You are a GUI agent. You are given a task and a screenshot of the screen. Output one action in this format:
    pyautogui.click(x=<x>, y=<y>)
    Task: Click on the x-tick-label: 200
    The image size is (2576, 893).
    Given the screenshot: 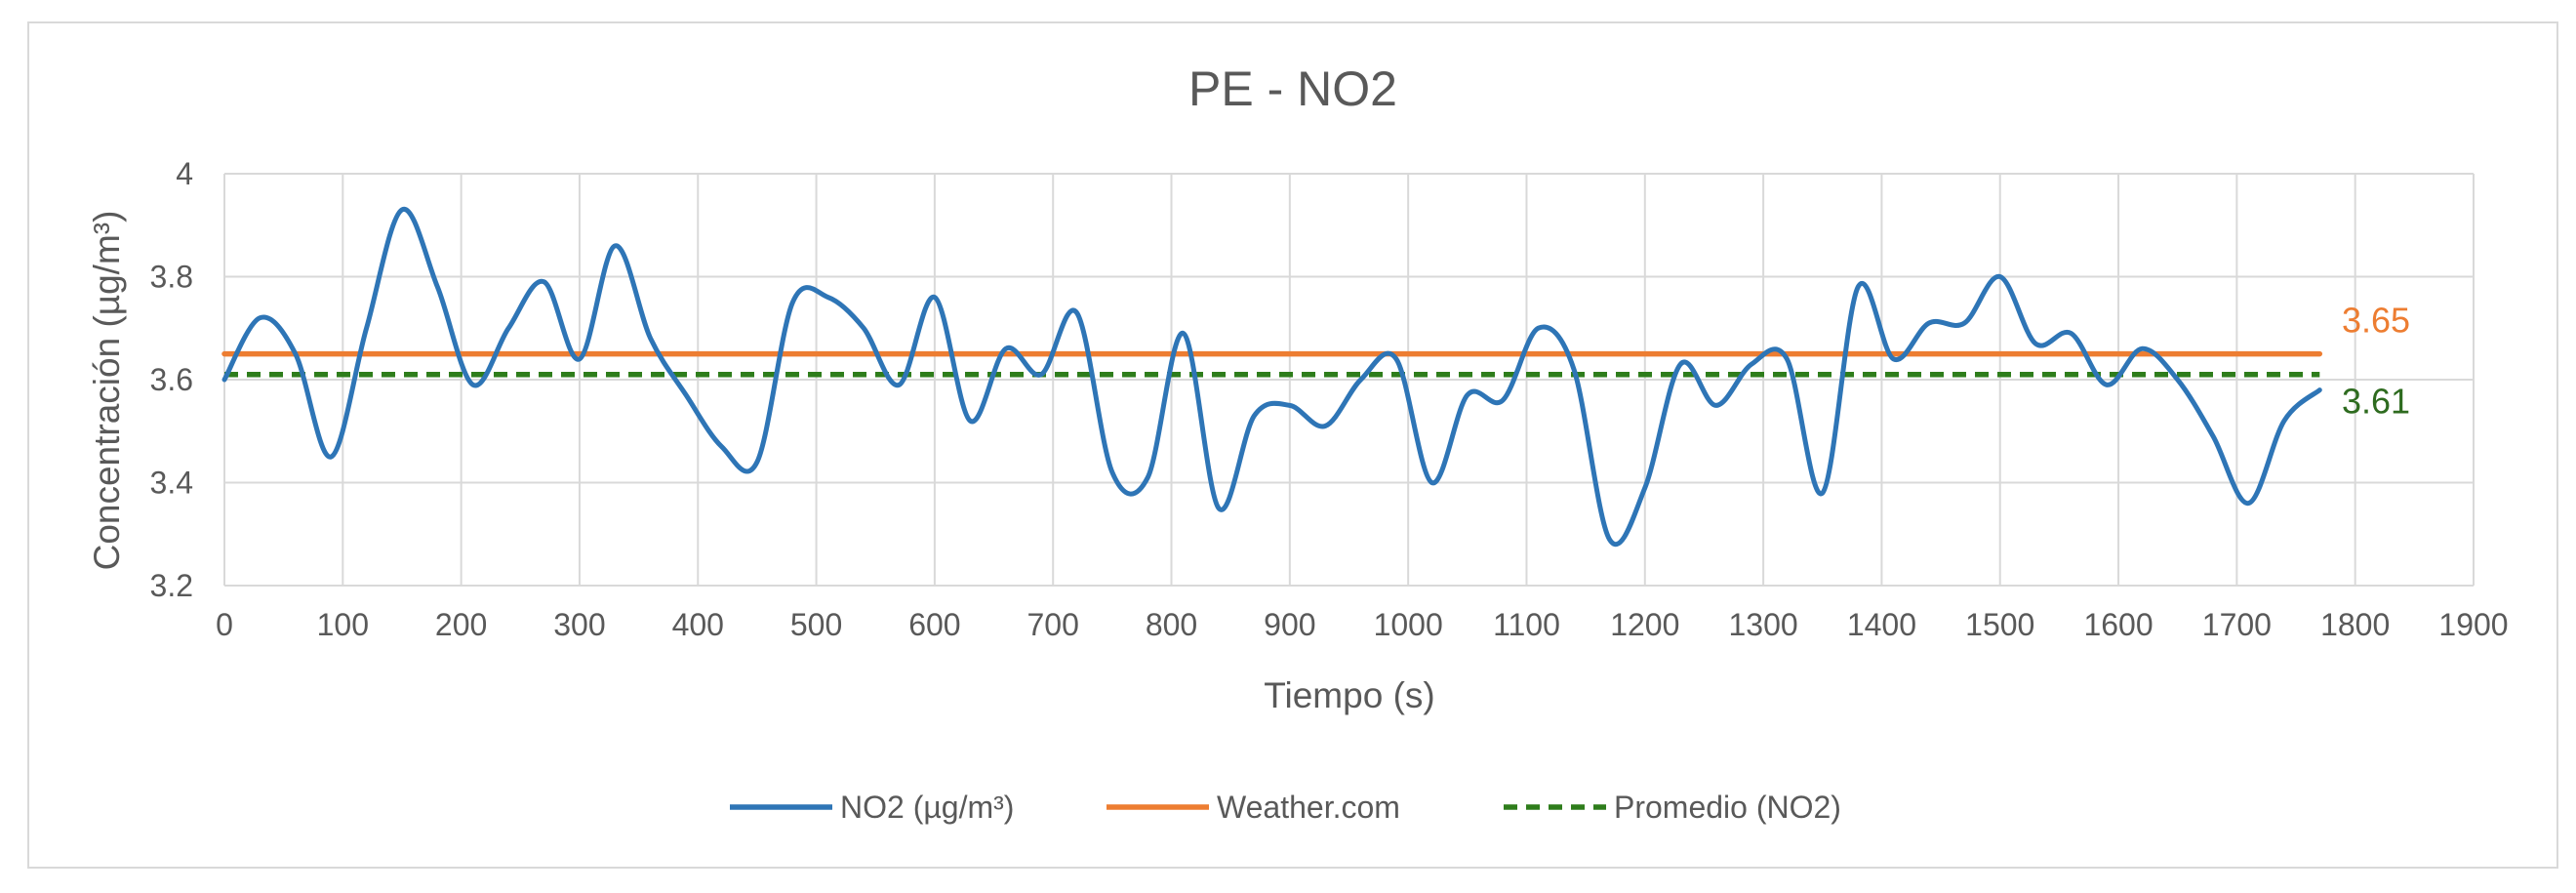 What is the action you would take?
    pyautogui.click(x=461, y=624)
    